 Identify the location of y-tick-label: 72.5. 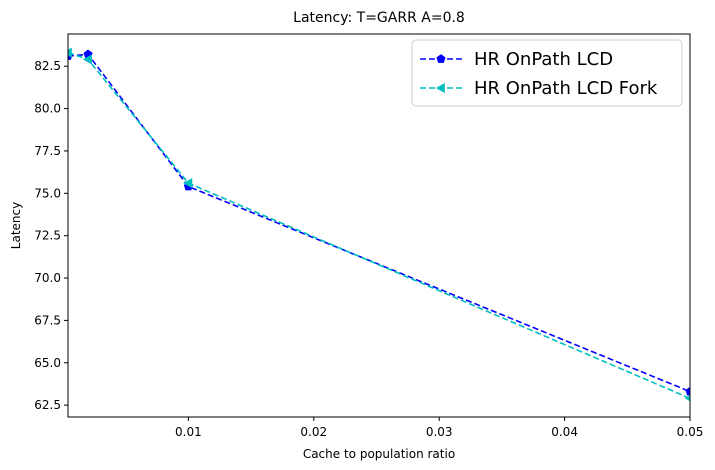
(47, 236).